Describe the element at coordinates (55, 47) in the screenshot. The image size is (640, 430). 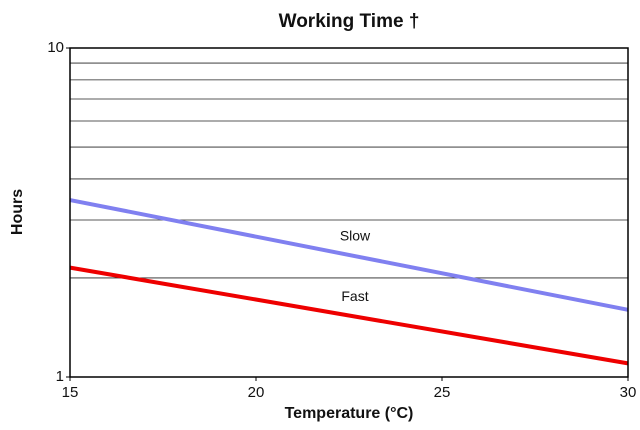
I see `y-tick-label: 10` at that location.